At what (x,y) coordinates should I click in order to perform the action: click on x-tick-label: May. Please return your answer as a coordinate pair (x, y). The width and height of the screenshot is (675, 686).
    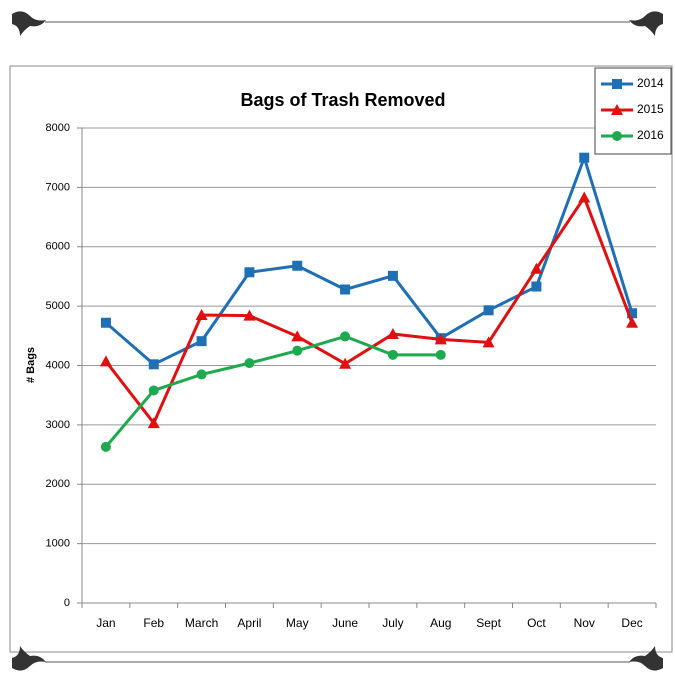
    Looking at the image, I should click on (297, 623).